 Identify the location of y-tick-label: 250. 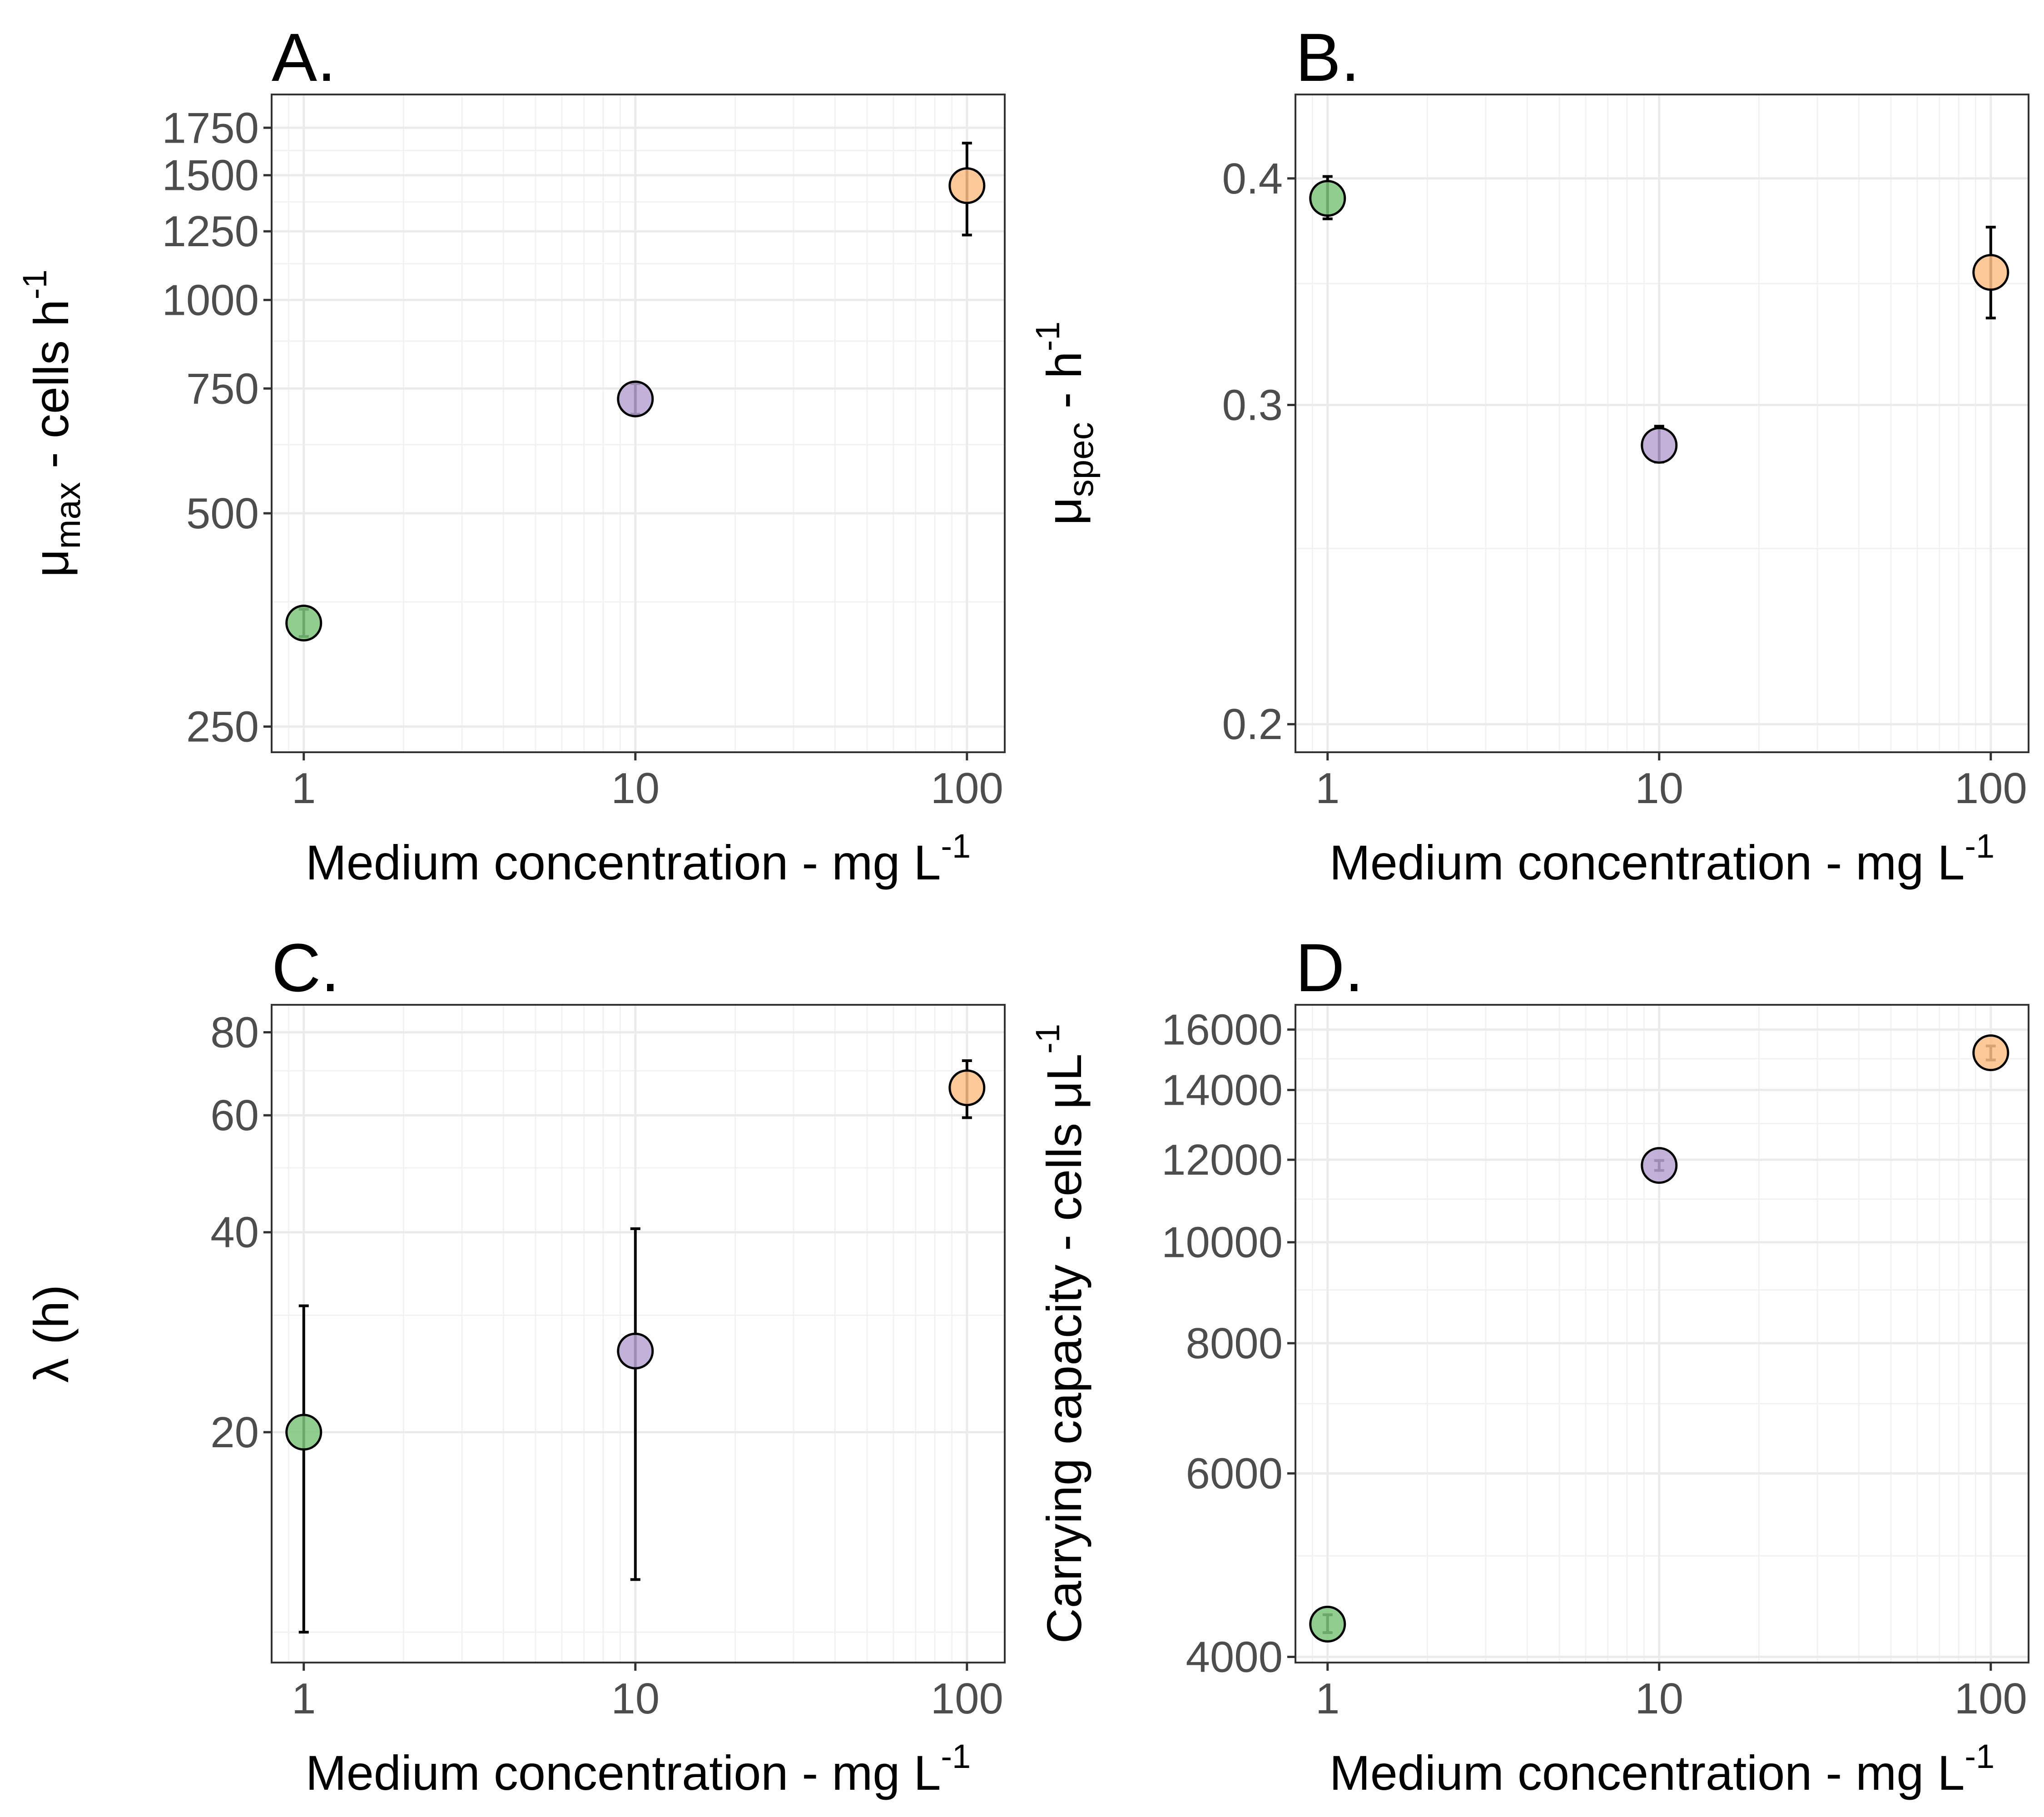
(222, 727).